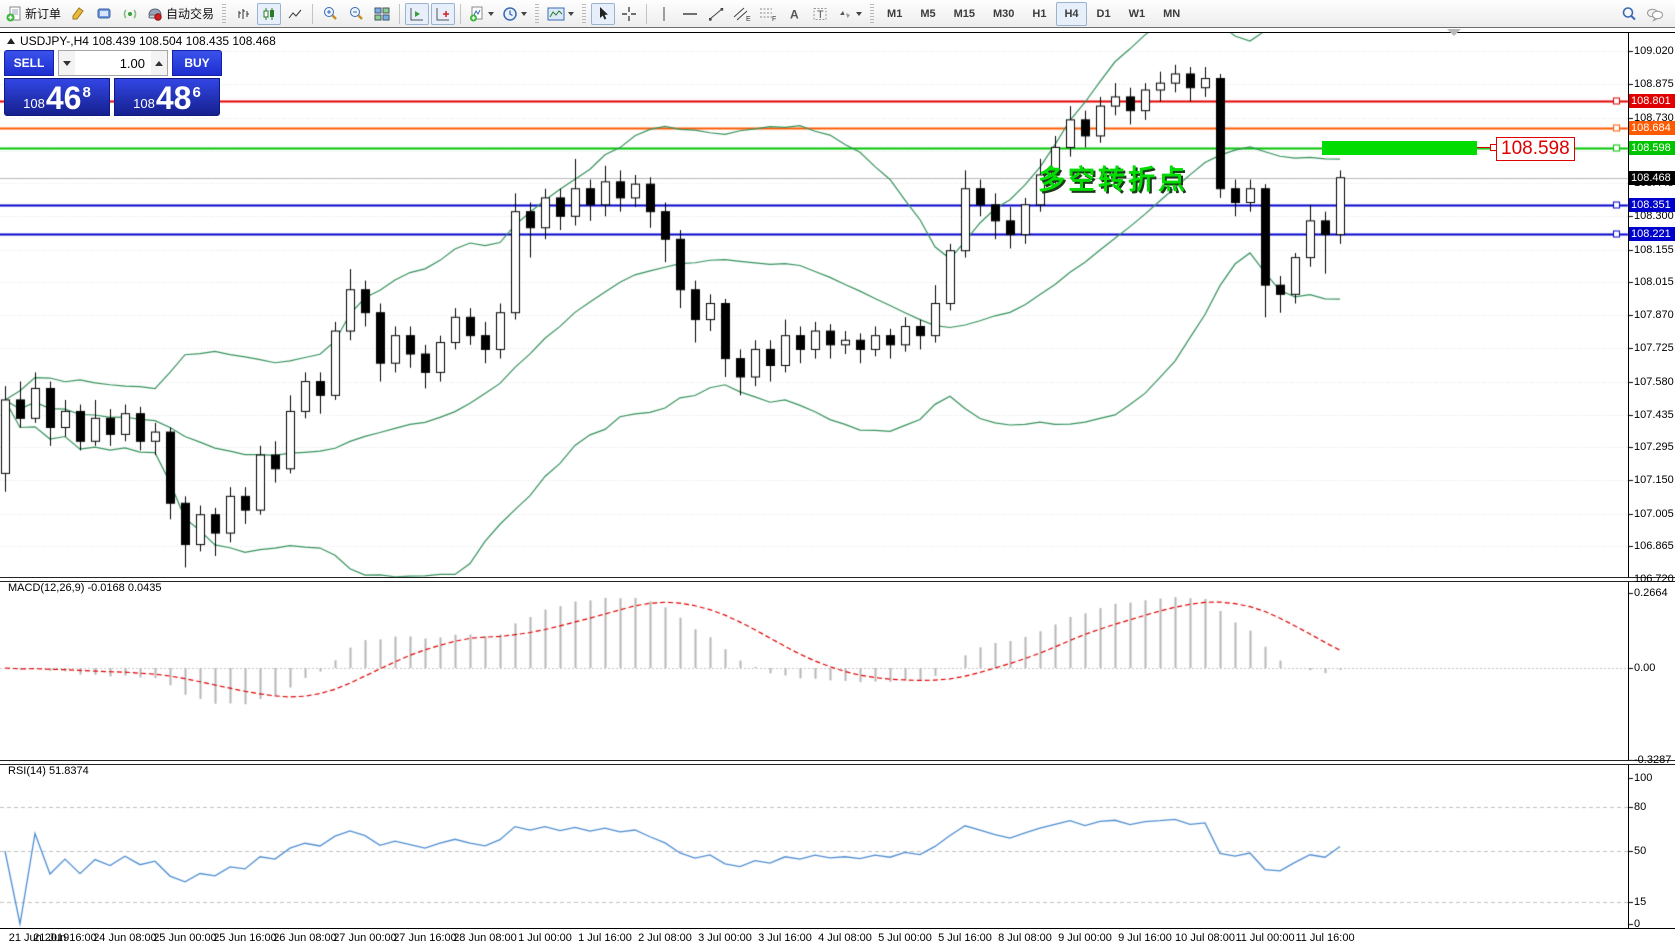 This screenshot has height=951, width=1675. Describe the element at coordinates (417, 13) in the screenshot. I see `auto-scroll-button` at that location.